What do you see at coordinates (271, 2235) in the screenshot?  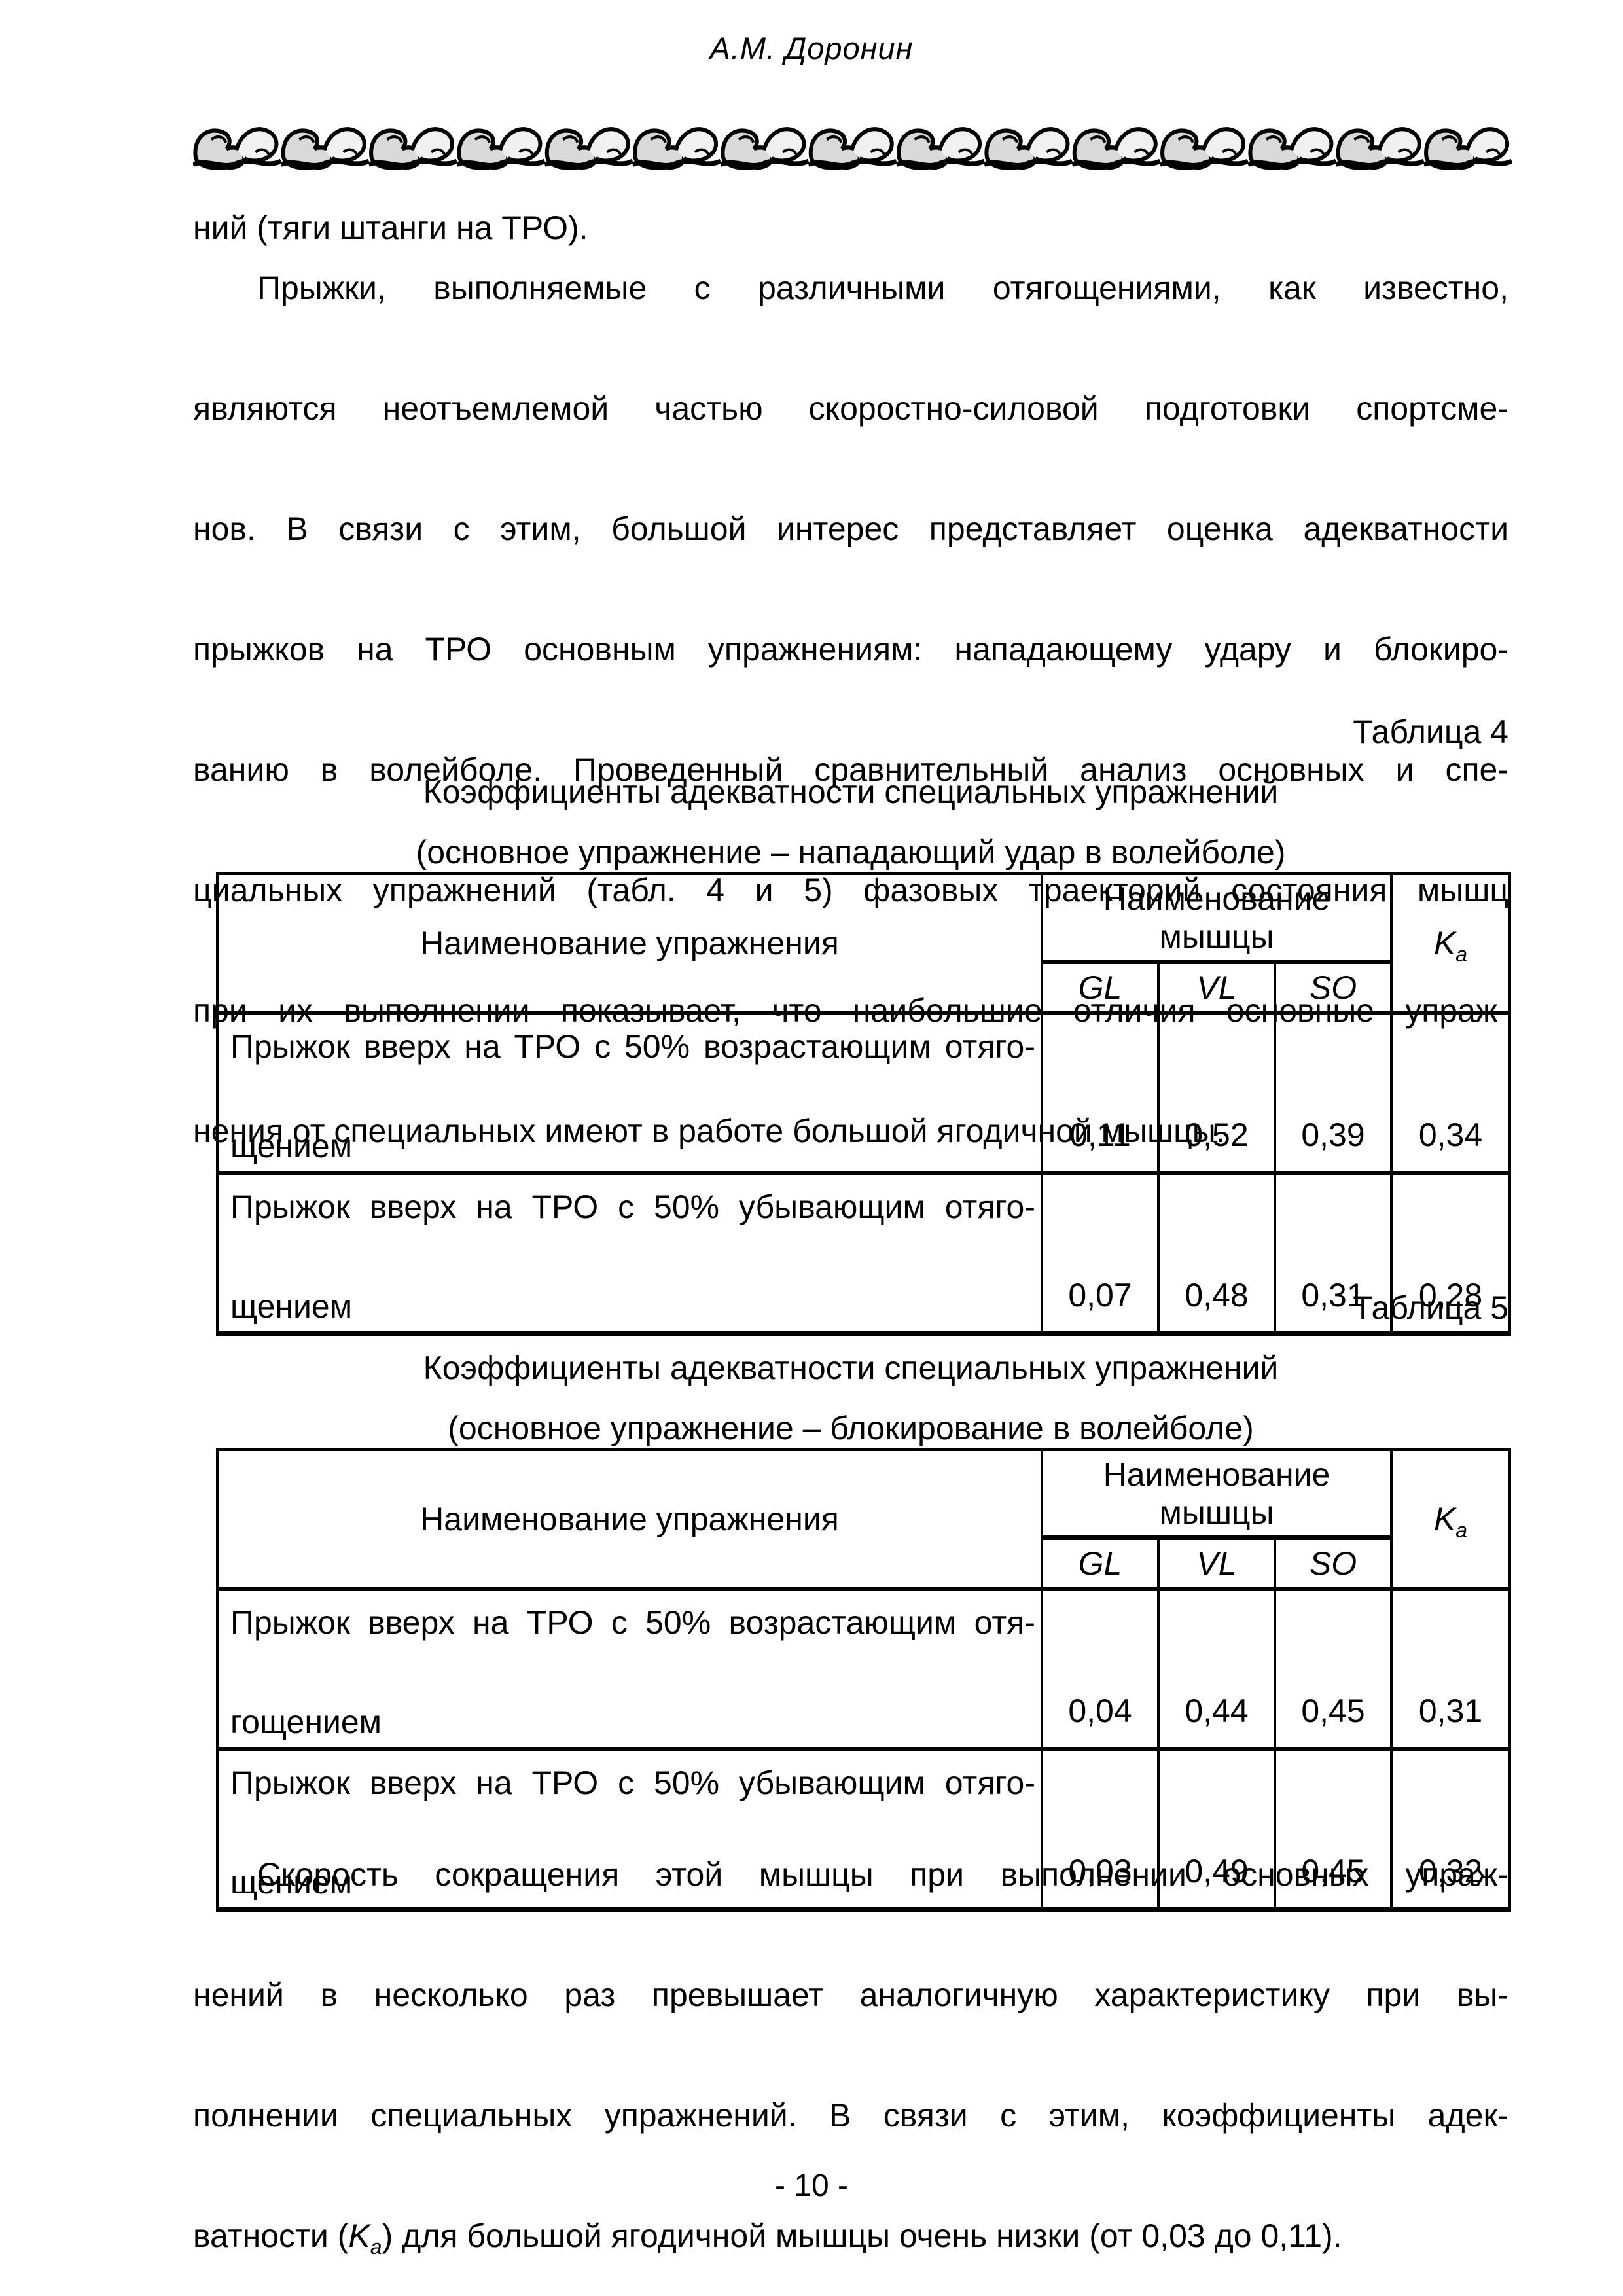 I see `text-fragment: ватности (` at bounding box center [271, 2235].